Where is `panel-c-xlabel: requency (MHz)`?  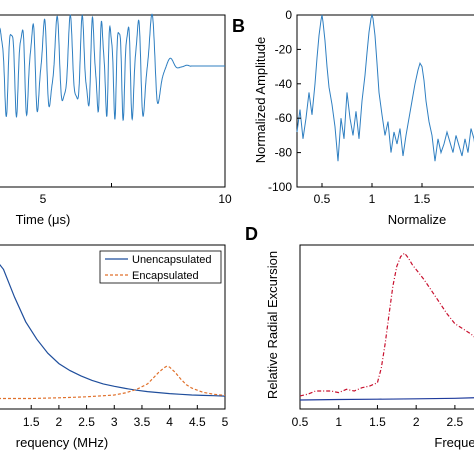
panel-c-xlabel: requency (MHz) is located at coordinates (62, 442).